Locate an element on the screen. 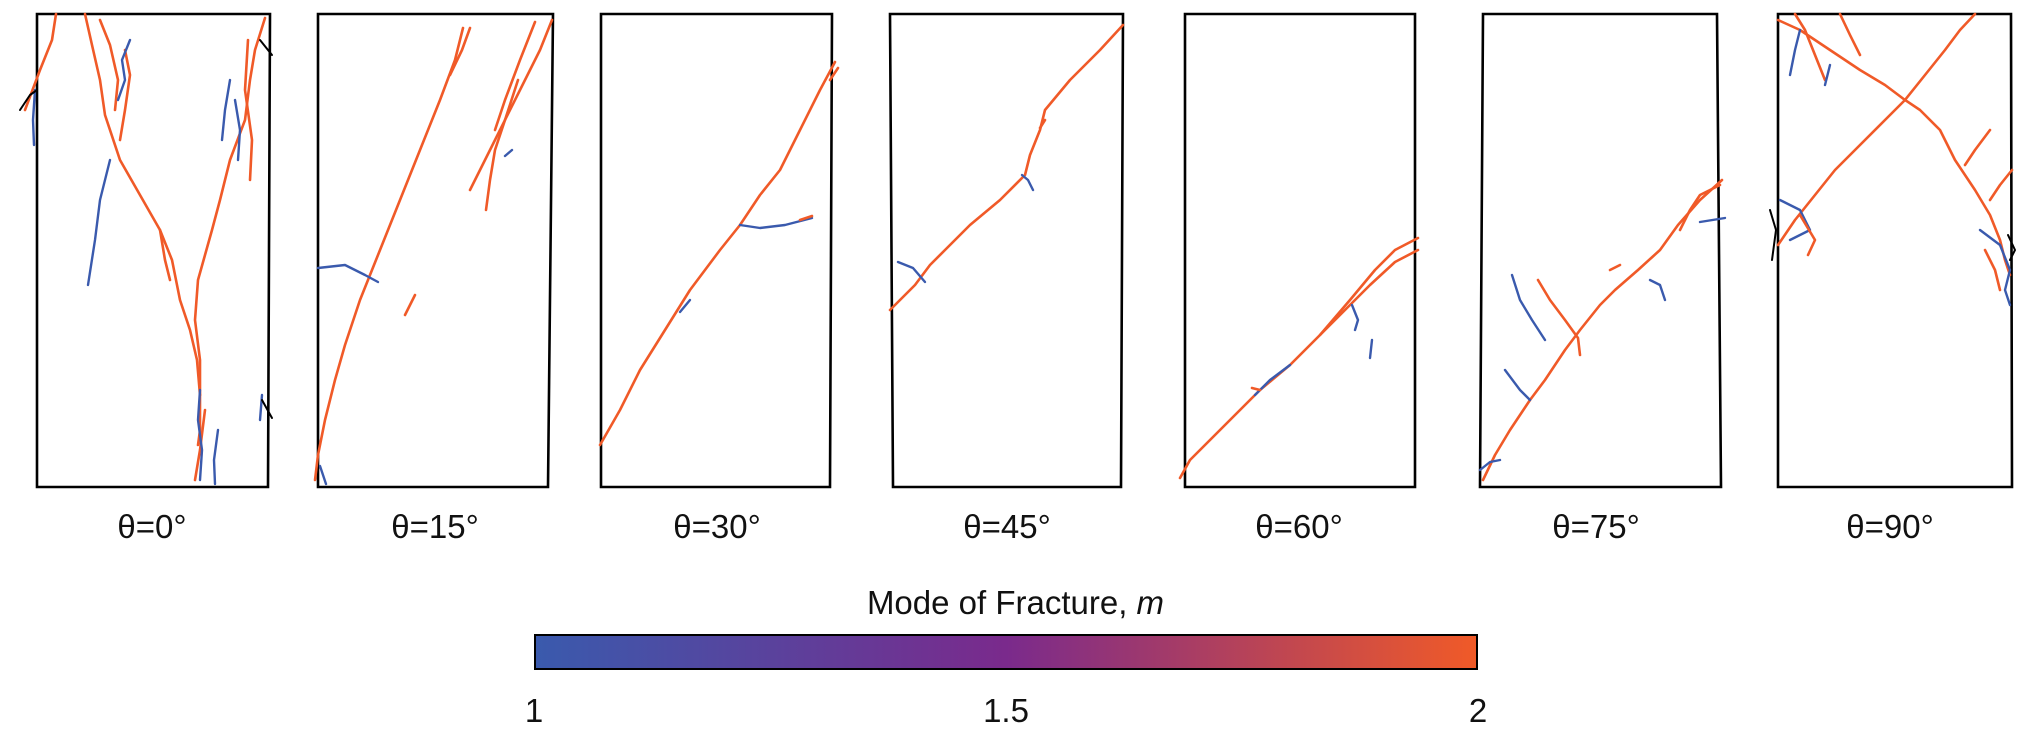 The height and width of the screenshot is (733, 2031). crack-15-blue-b is located at coordinates (348, 273).